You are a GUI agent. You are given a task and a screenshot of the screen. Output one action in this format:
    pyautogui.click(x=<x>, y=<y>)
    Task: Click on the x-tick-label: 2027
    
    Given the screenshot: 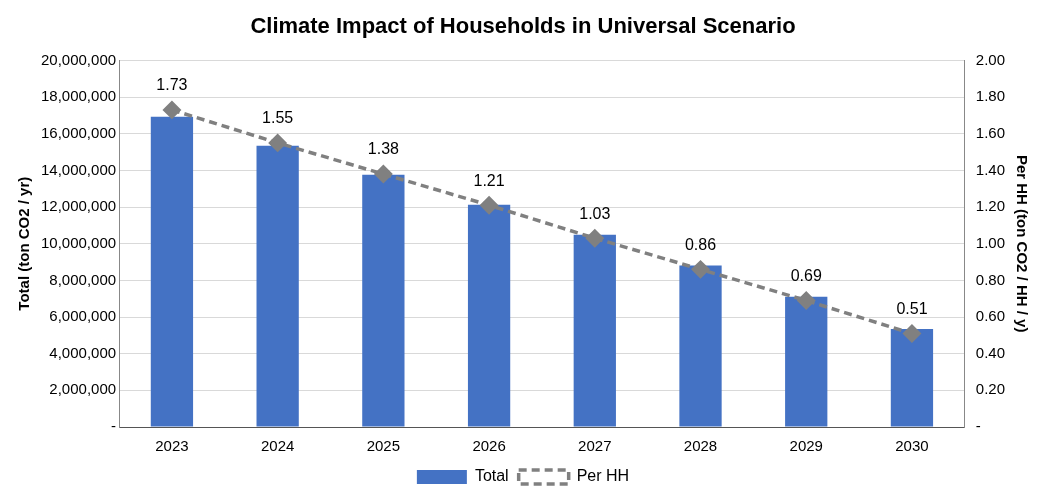 What is the action you would take?
    pyautogui.click(x=595, y=446)
    